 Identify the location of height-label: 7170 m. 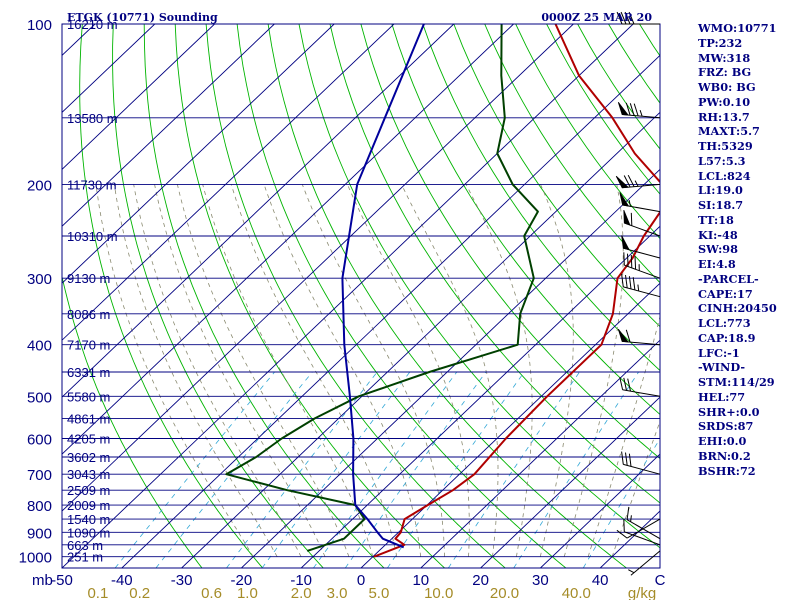
(88, 345).